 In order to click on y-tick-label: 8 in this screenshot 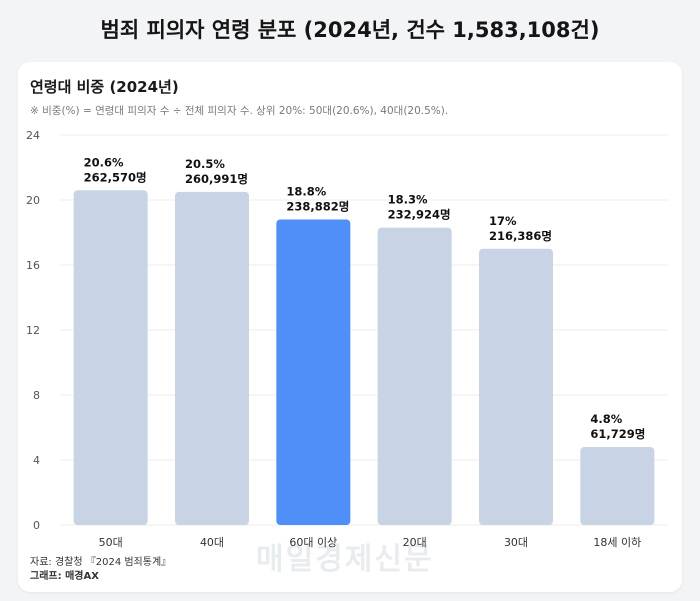, I will do `click(36, 395)`.